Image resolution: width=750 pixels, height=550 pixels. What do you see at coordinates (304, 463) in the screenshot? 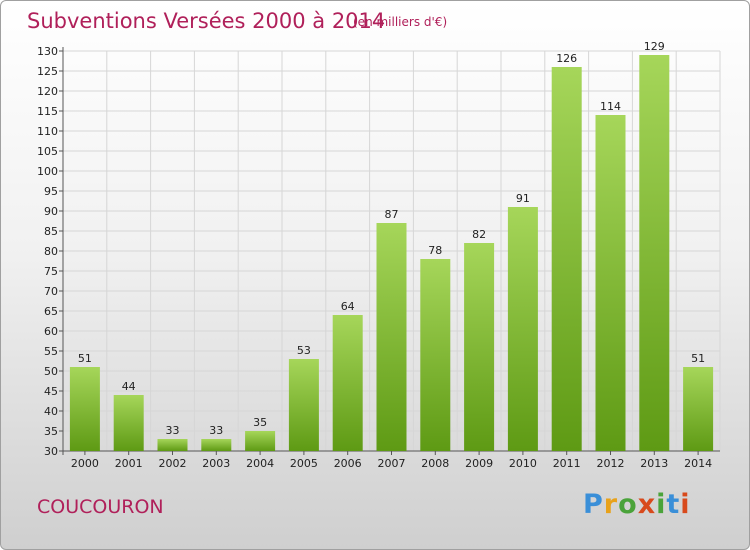
I see `x-tick-label: 2005` at bounding box center [304, 463].